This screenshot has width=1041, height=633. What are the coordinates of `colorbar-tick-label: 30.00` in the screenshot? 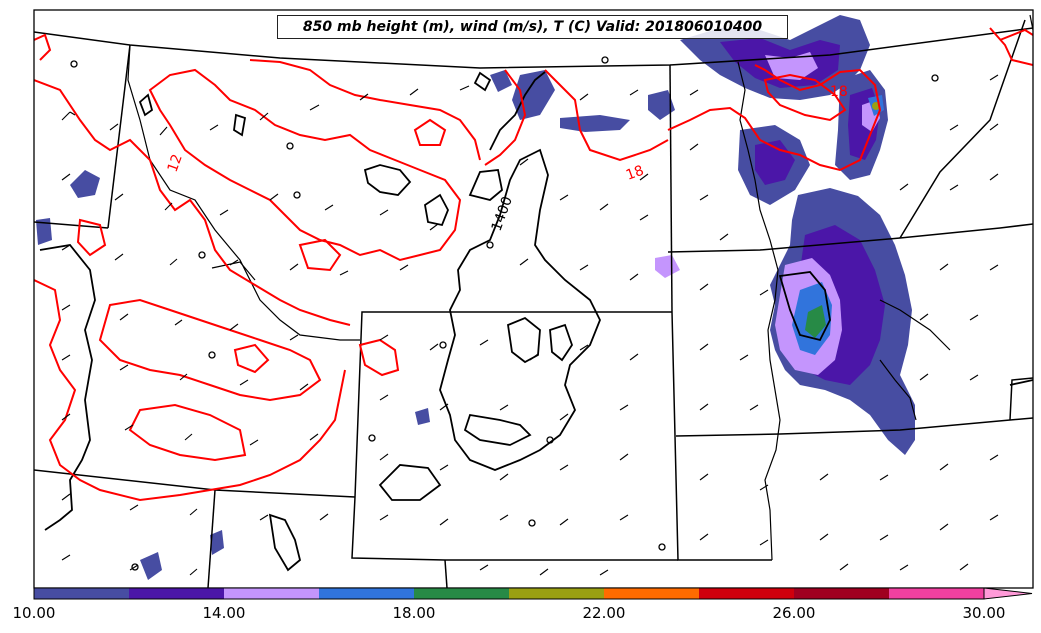 It's located at (984, 613).